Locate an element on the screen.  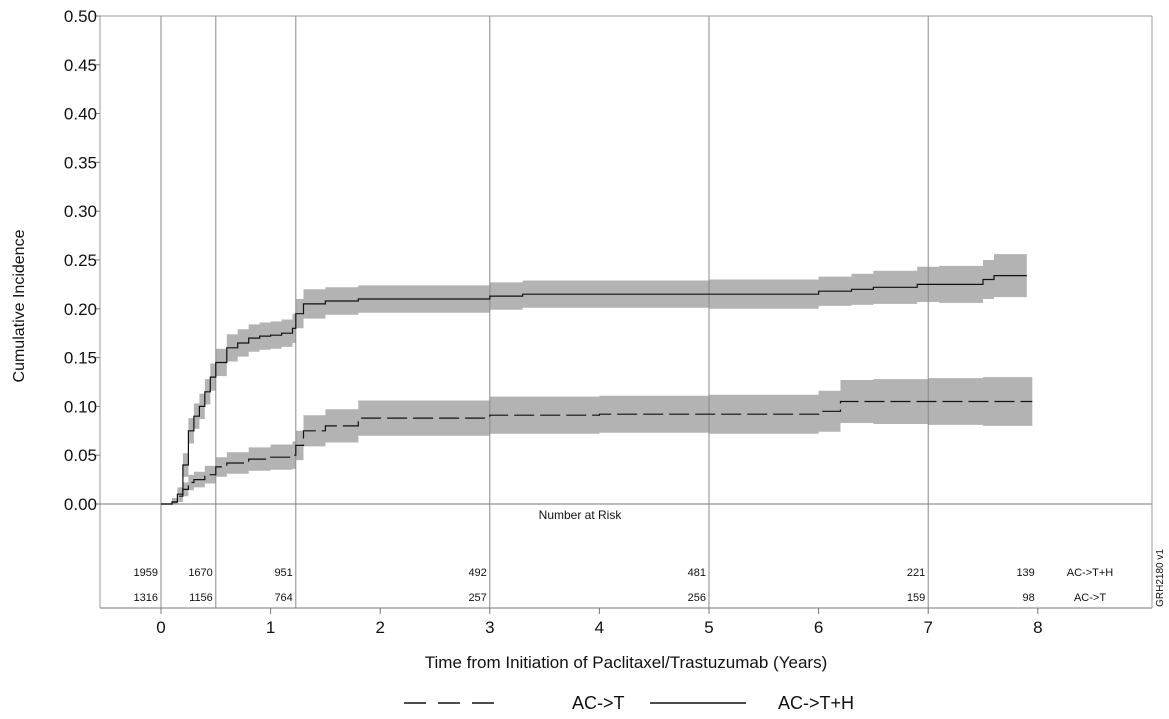
risk-ac-t-6: 98 is located at coordinates (1029, 598).